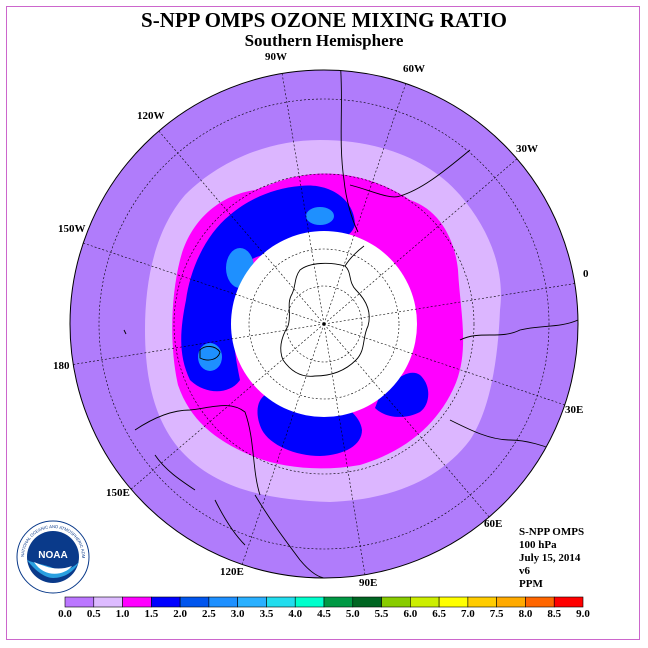  Describe the element at coordinates (525, 614) in the screenshot. I see `colorbar-tick-label: 8.0` at that location.